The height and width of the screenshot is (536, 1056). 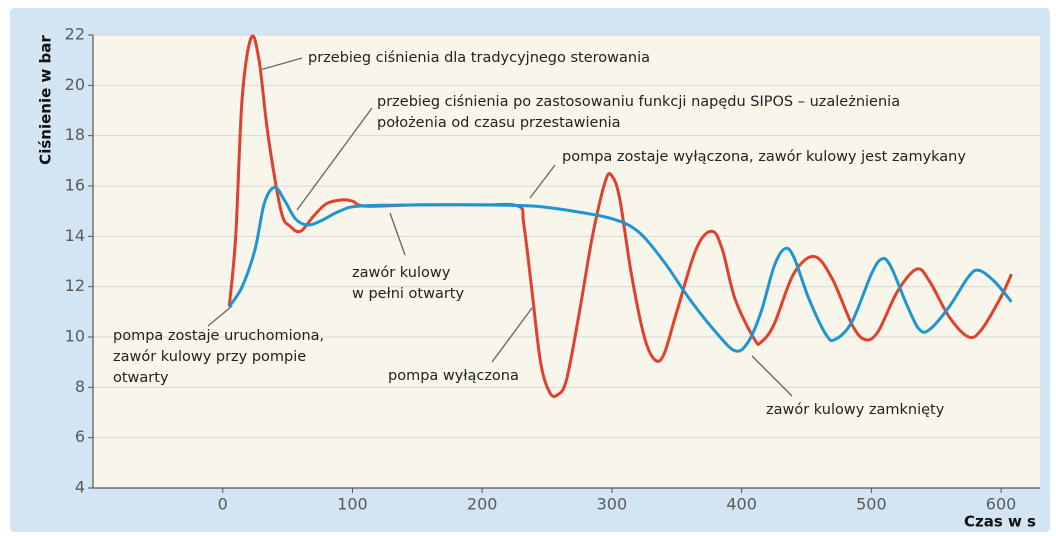 I want to click on x-tick-label: 0, so click(x=223, y=504).